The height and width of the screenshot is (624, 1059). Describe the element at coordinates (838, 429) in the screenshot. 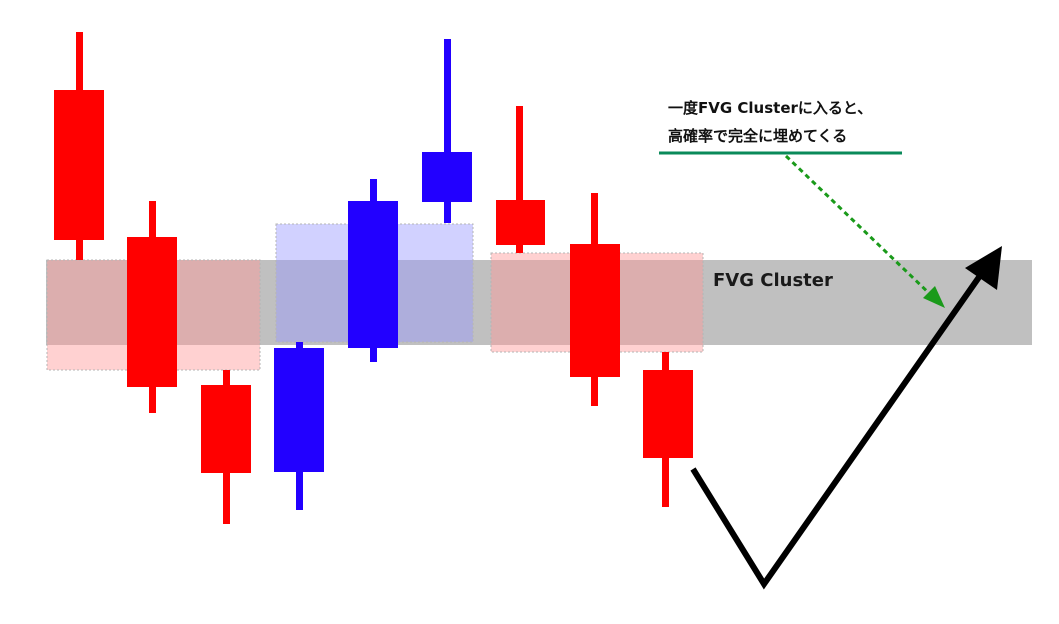

I see `price-path-line` at that location.